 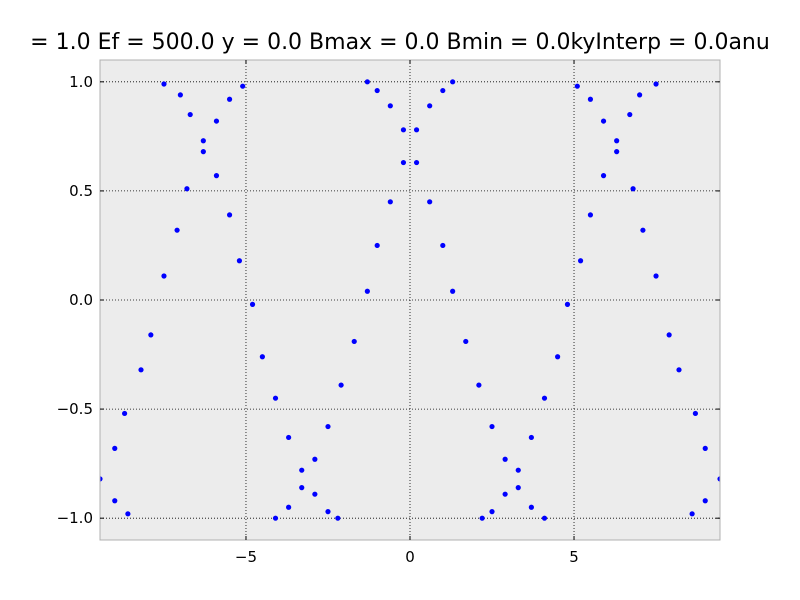 I want to click on y-tick-label: −0.5, so click(x=75, y=409).